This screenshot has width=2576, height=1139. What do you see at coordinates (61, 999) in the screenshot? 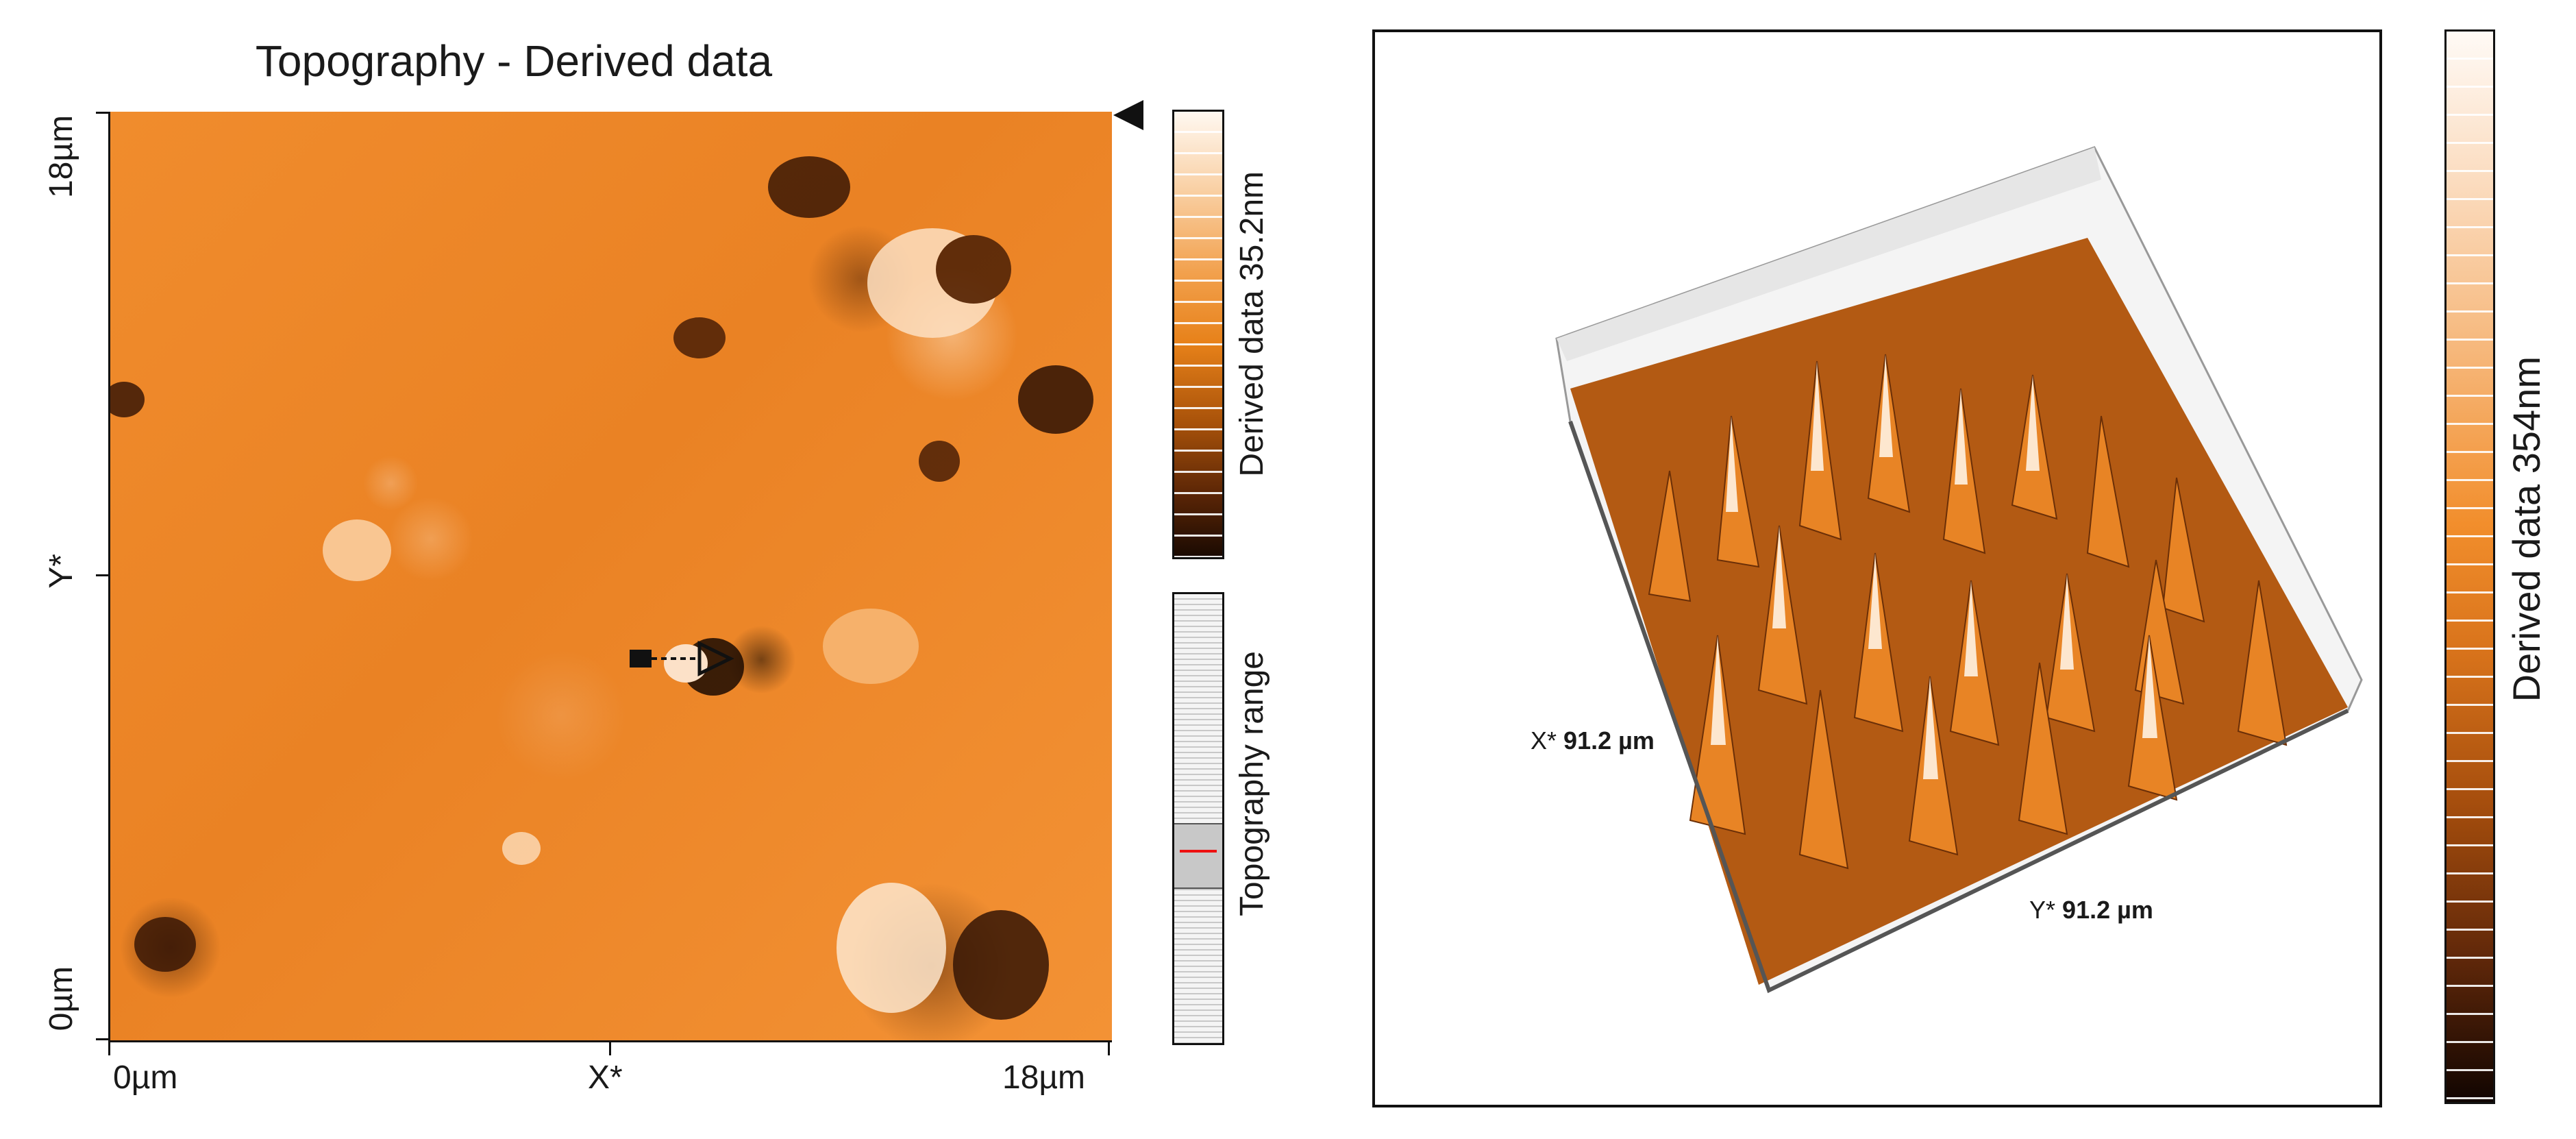
I see `y-tick-label-bottom: 0µm` at bounding box center [61, 999].